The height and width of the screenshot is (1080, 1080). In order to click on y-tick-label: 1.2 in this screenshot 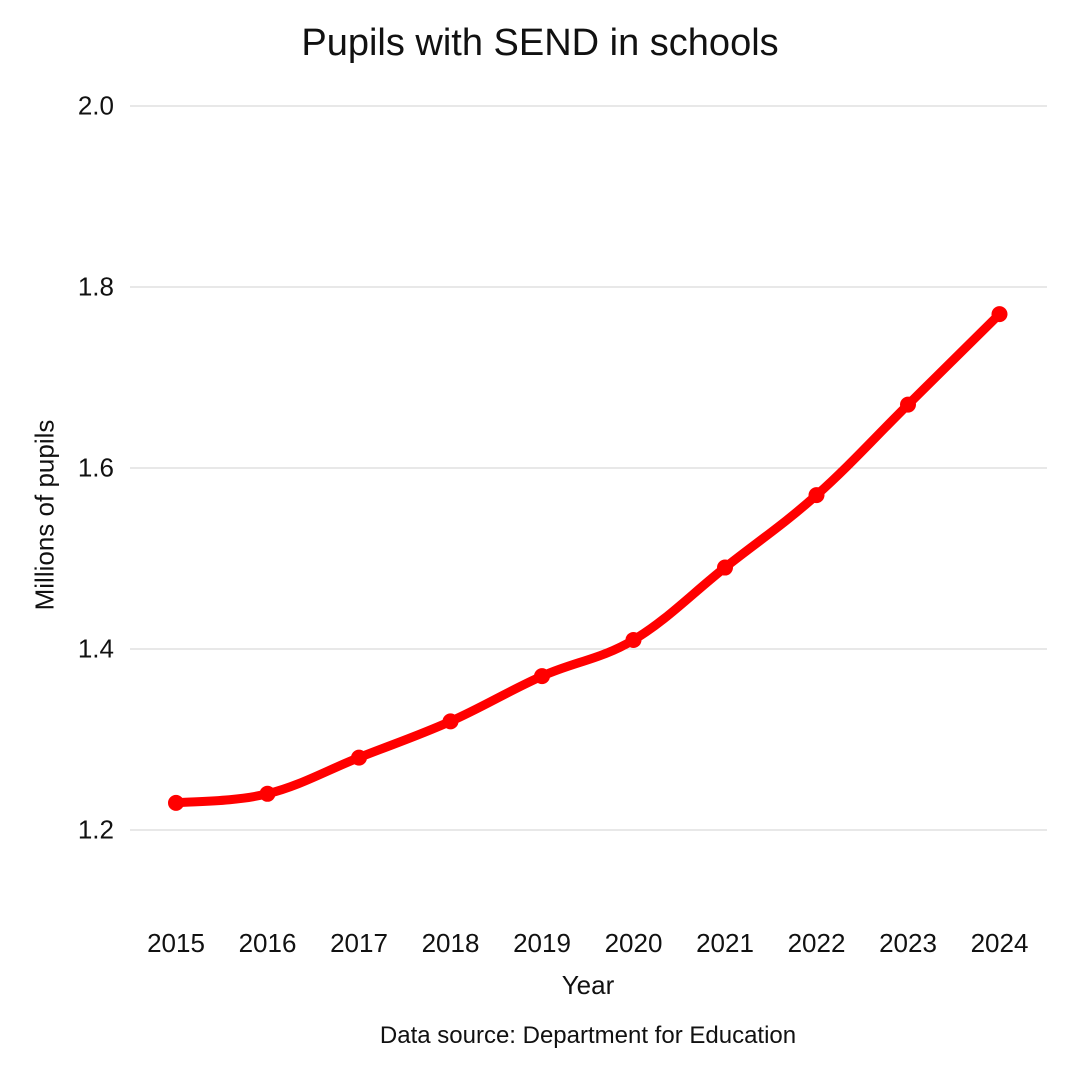, I will do `click(95, 829)`.